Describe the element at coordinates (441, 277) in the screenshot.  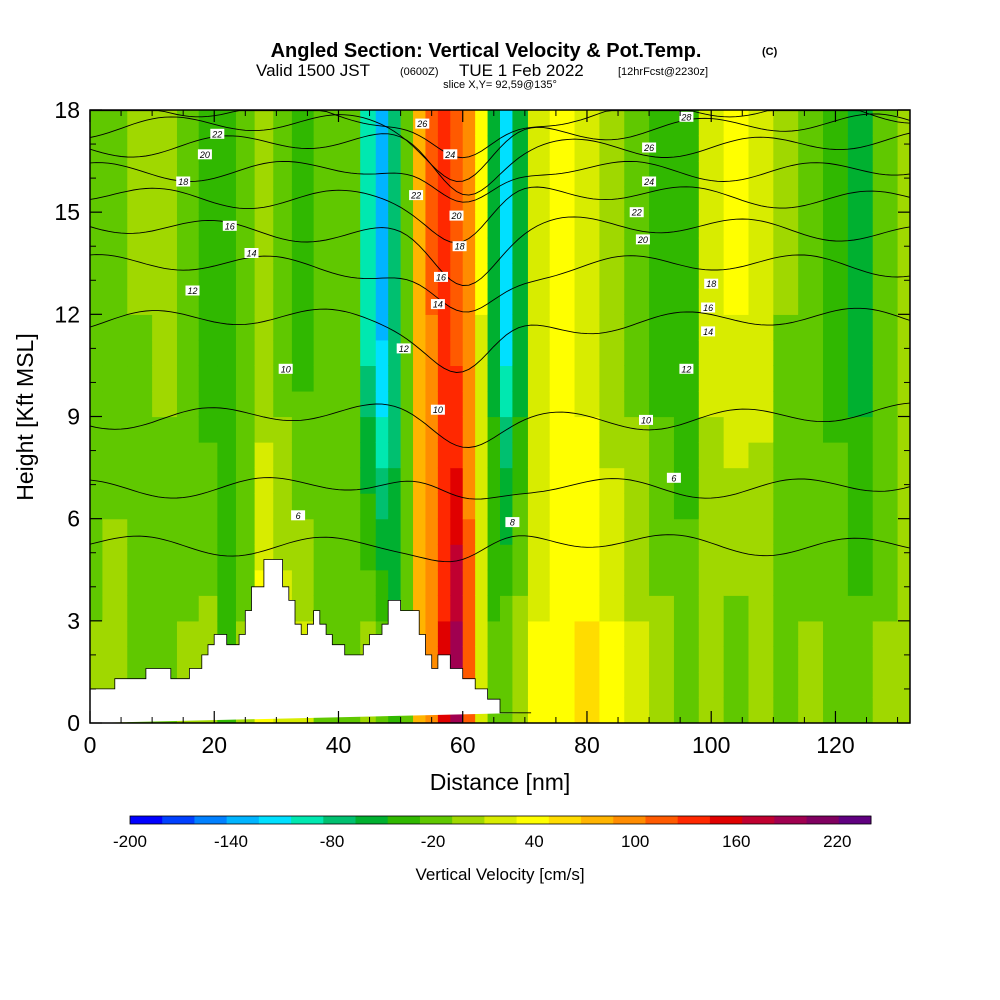
I see `contour-label: 16` at that location.